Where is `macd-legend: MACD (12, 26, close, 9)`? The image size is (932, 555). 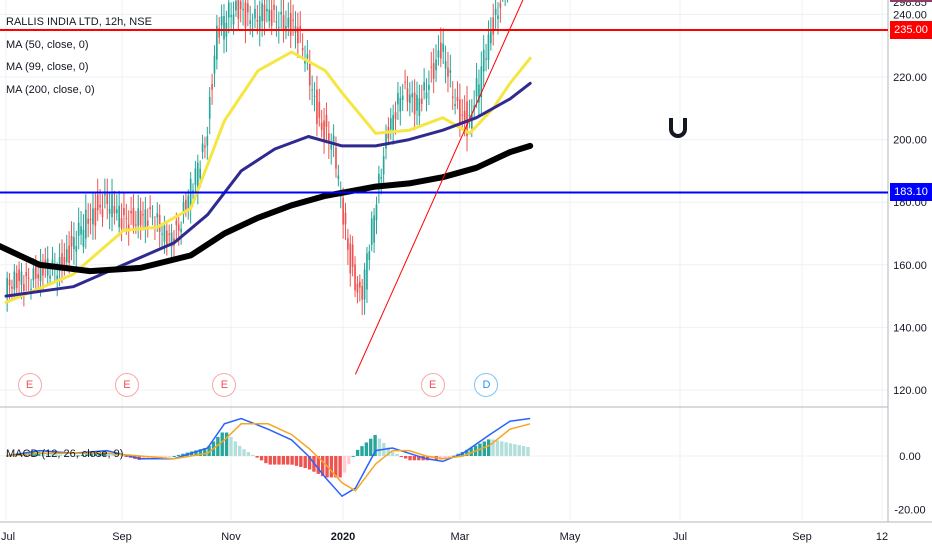 macd-legend: MACD (12, 26, close, 9) is located at coordinates (65, 454).